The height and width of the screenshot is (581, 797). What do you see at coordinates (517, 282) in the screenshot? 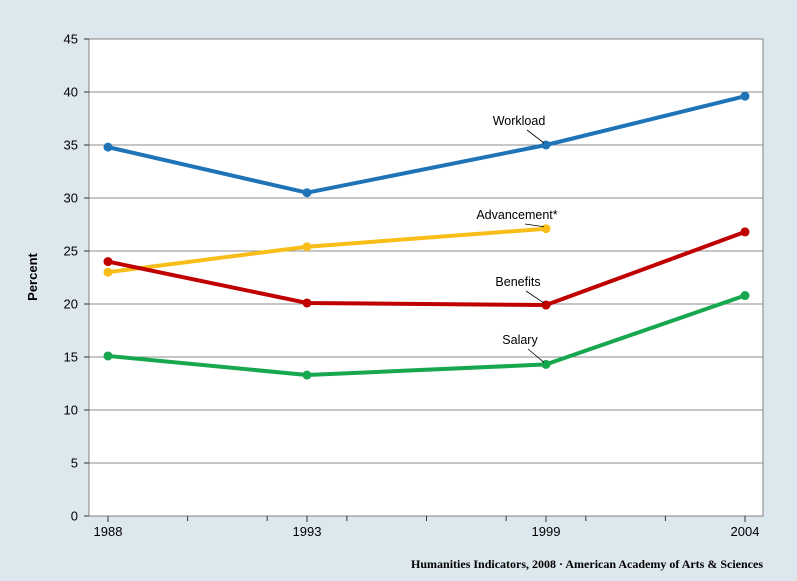
I see `series-label: Benefits` at bounding box center [517, 282].